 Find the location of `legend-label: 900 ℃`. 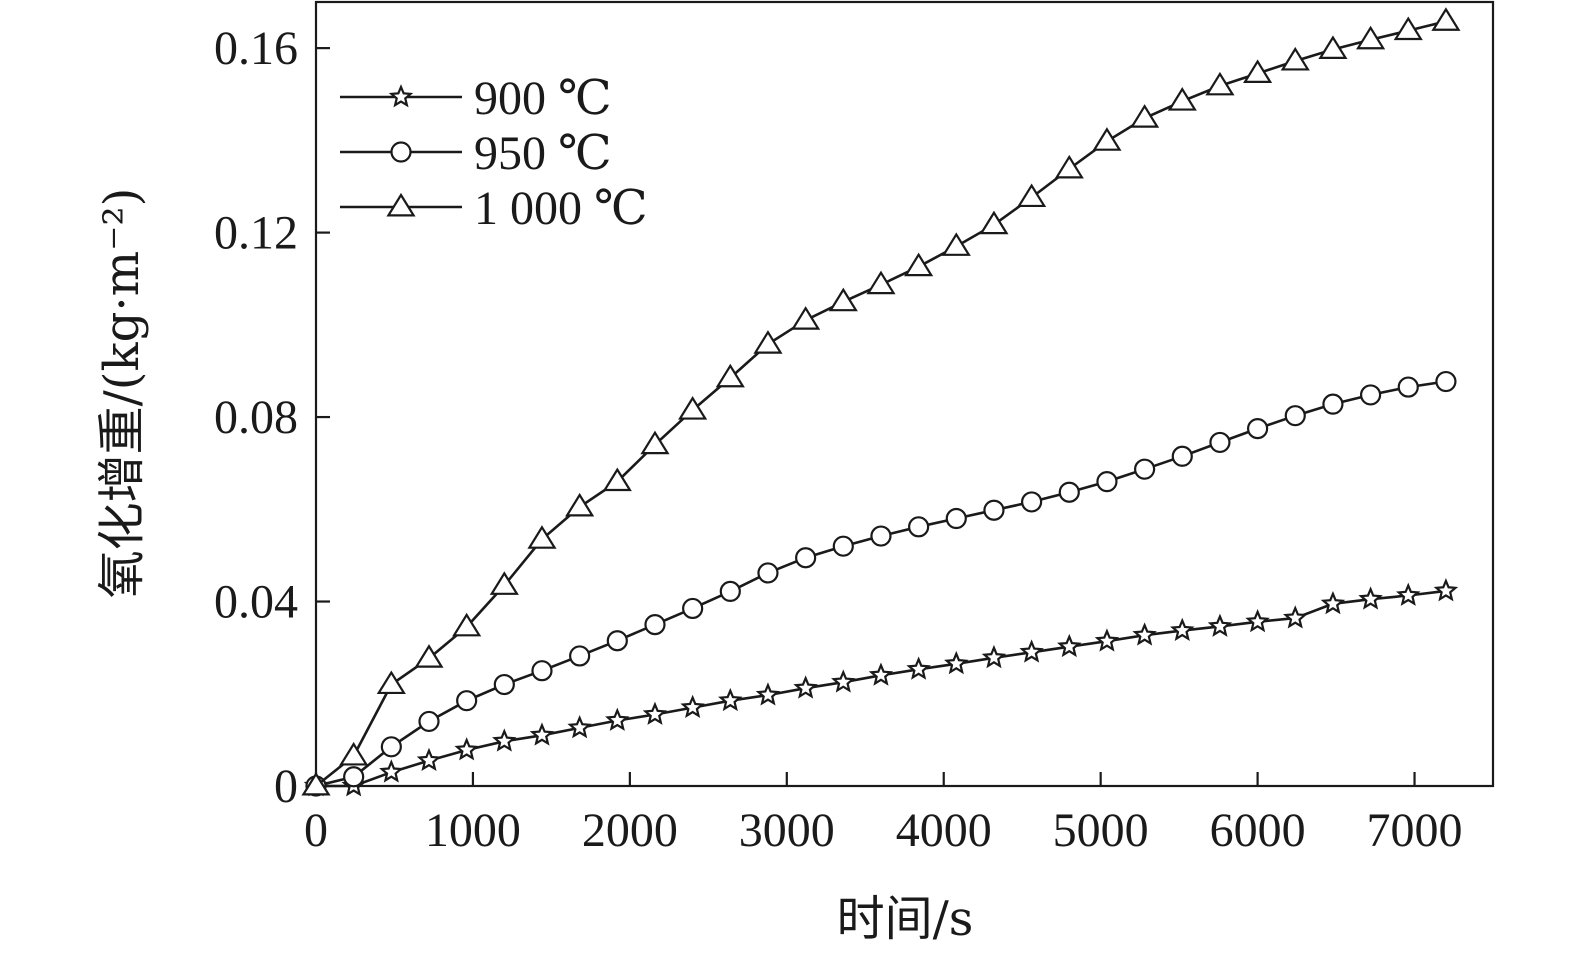

legend-label: 900 ℃ is located at coordinates (543, 98).